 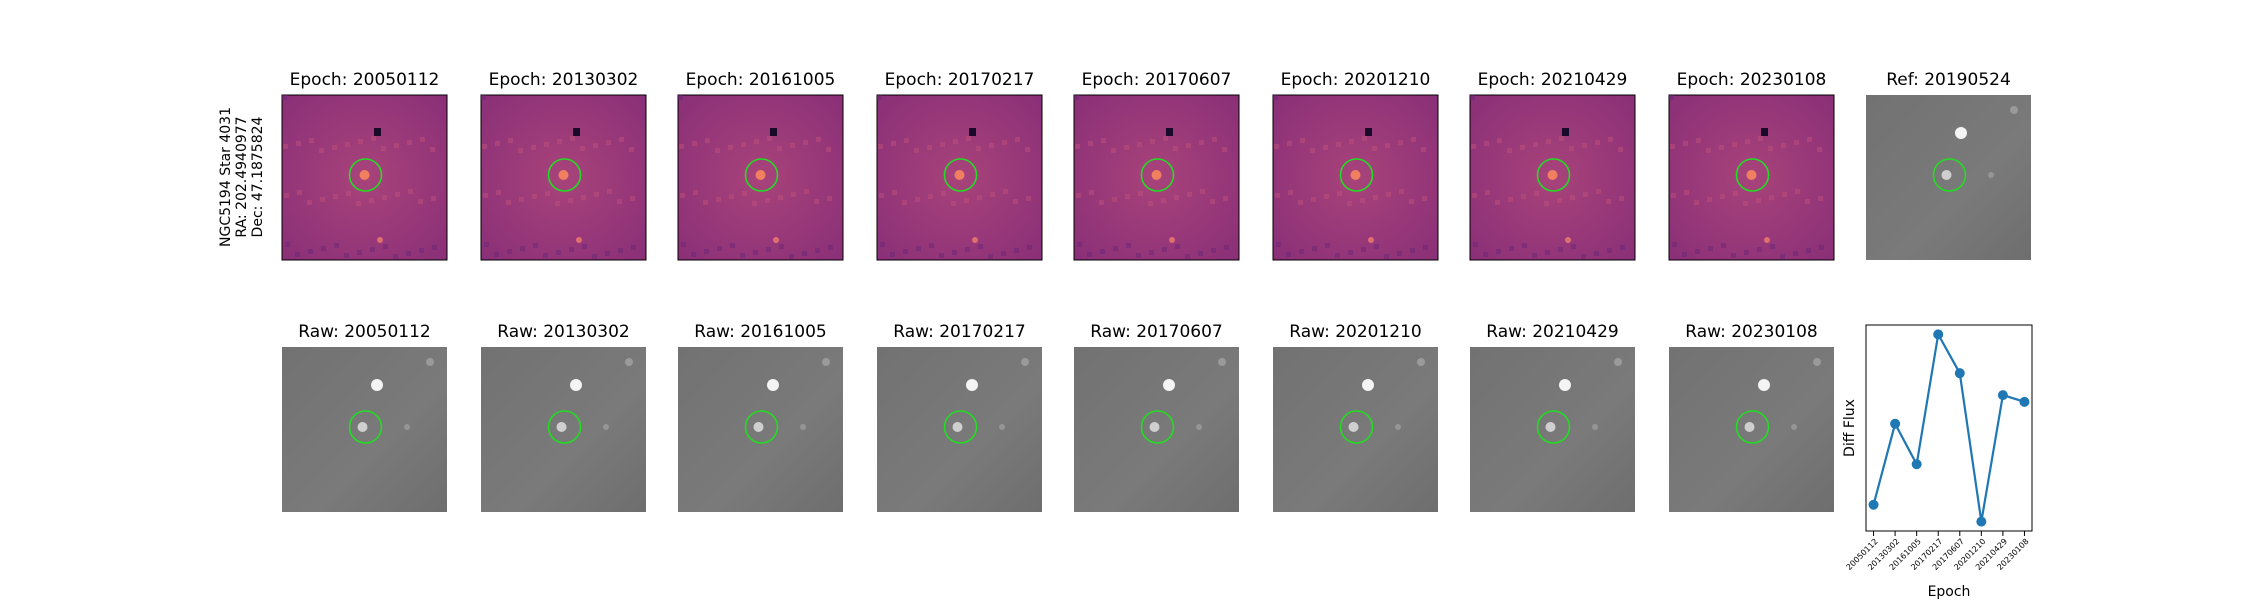 I want to click on point, so click(x=1873, y=504).